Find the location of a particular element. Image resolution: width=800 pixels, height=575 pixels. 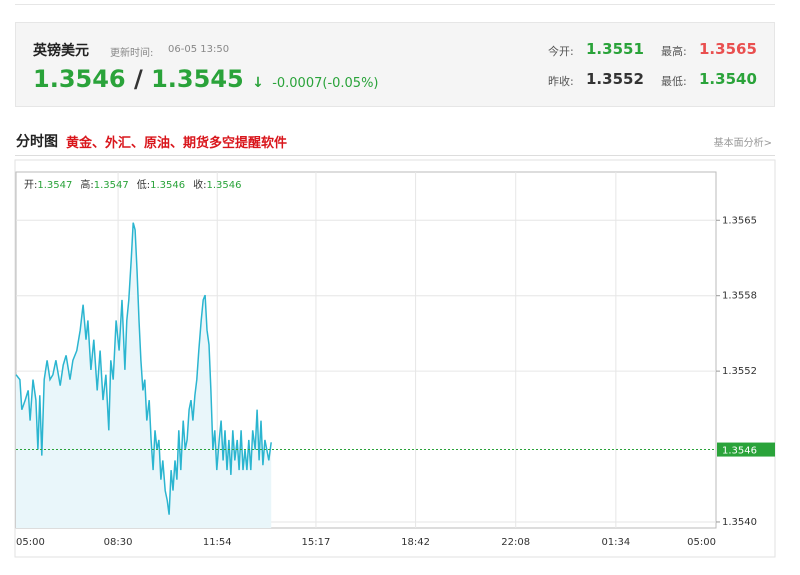

stat-value: 1.3540 is located at coordinates (728, 79).